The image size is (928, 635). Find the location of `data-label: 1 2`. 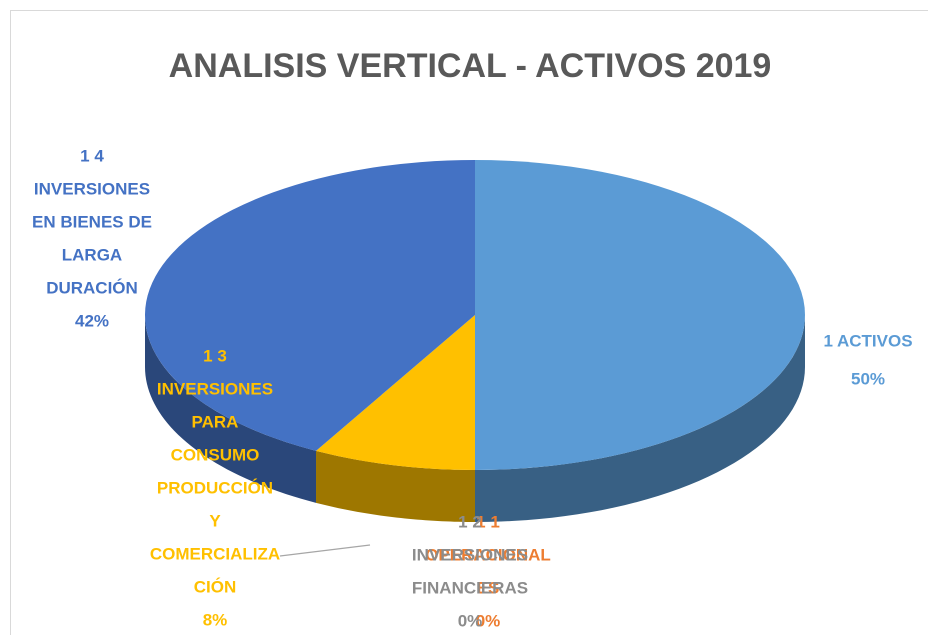

data-label: 1 2 is located at coordinates (470, 521).